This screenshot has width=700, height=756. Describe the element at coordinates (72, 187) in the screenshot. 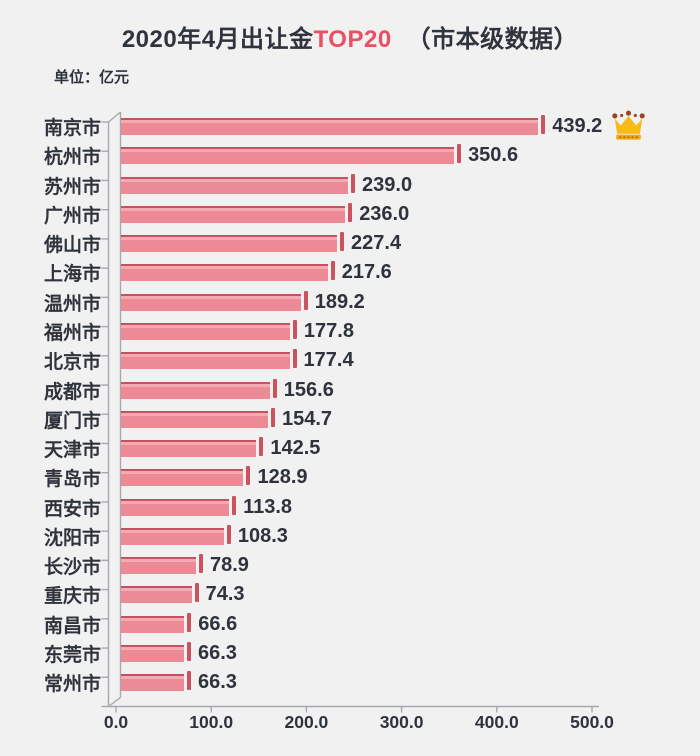

I see `category-label: 苏州市` at that location.